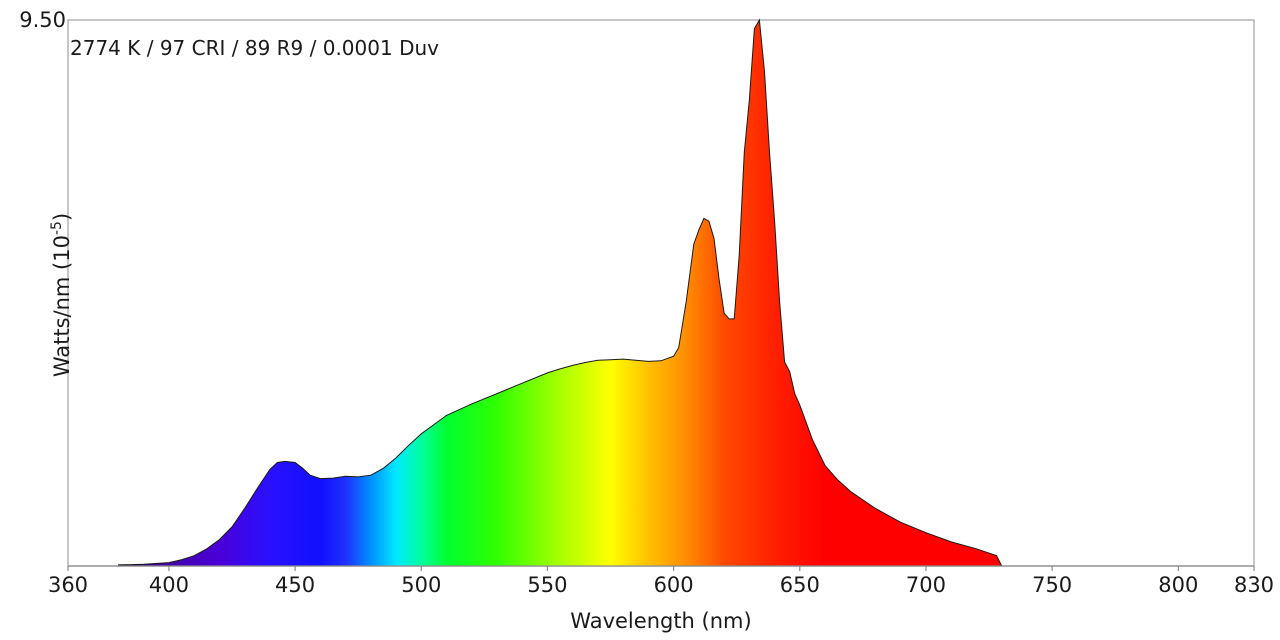  I want to click on y-axis-title-superscript: -5, so click(57, 228).